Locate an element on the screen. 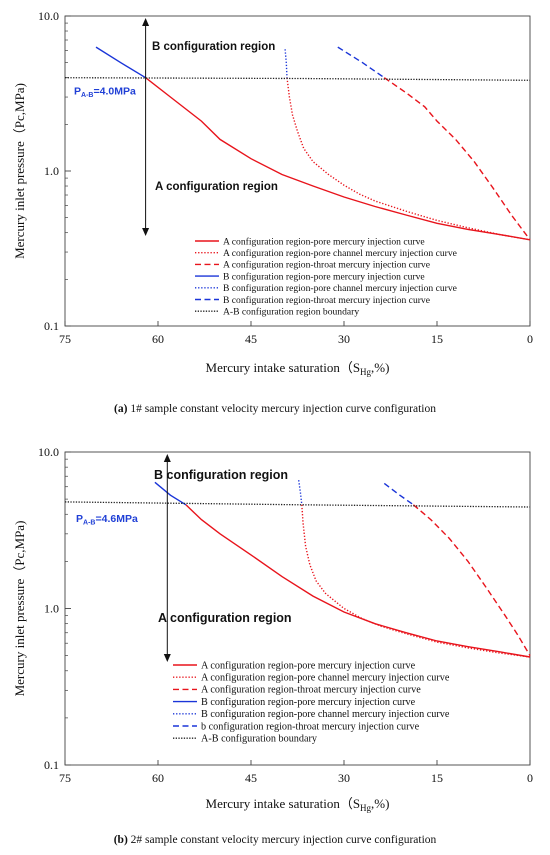  caption-b-tag: (b) is located at coordinates (120, 840).